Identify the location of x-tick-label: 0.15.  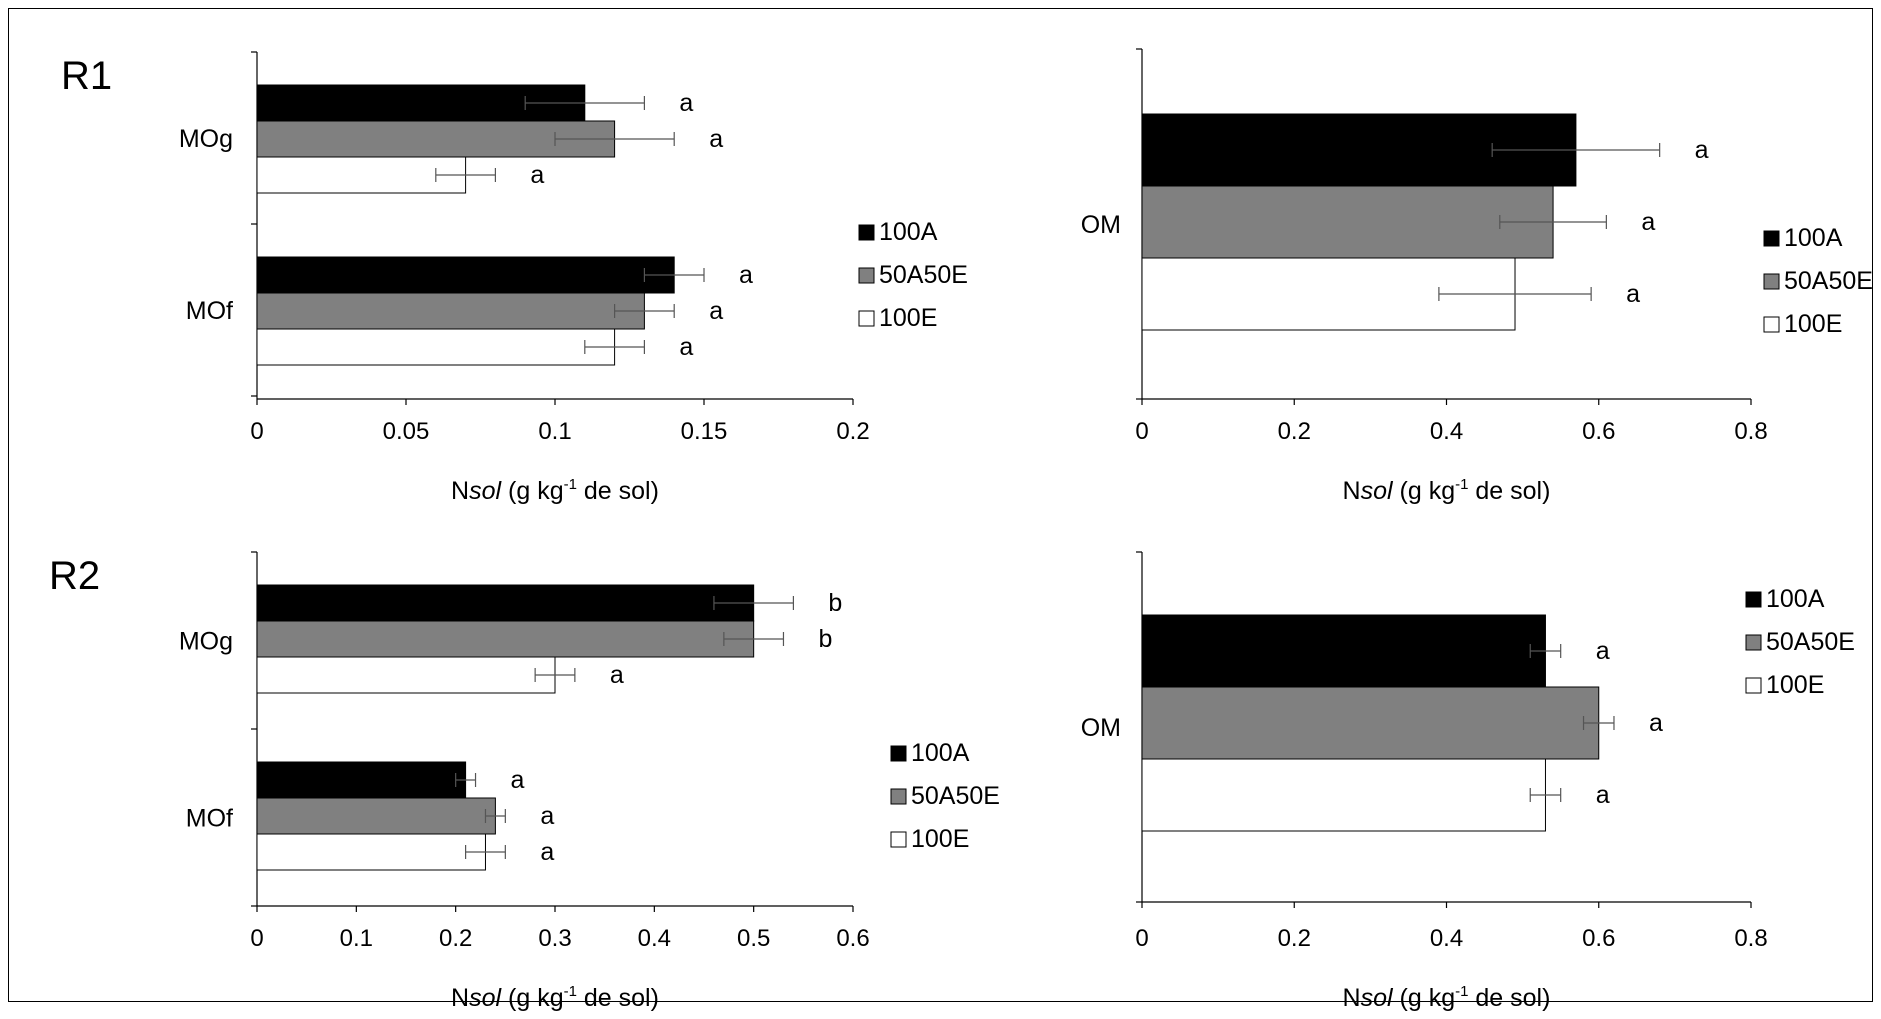
(704, 431).